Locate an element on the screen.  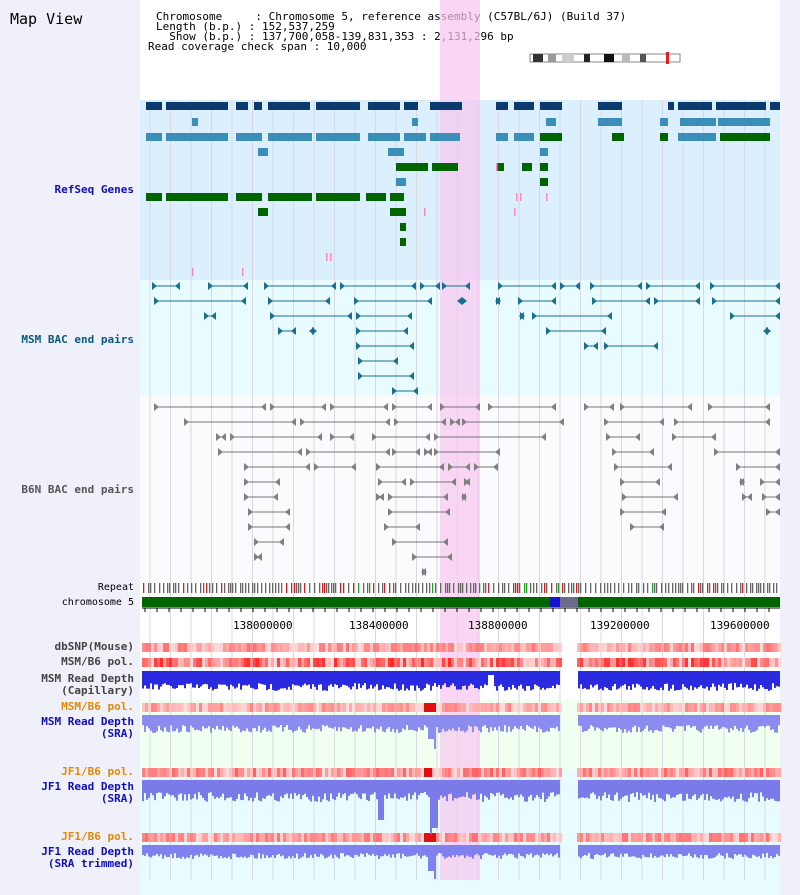
msm-bac-track is located at coordinates (466, 338).